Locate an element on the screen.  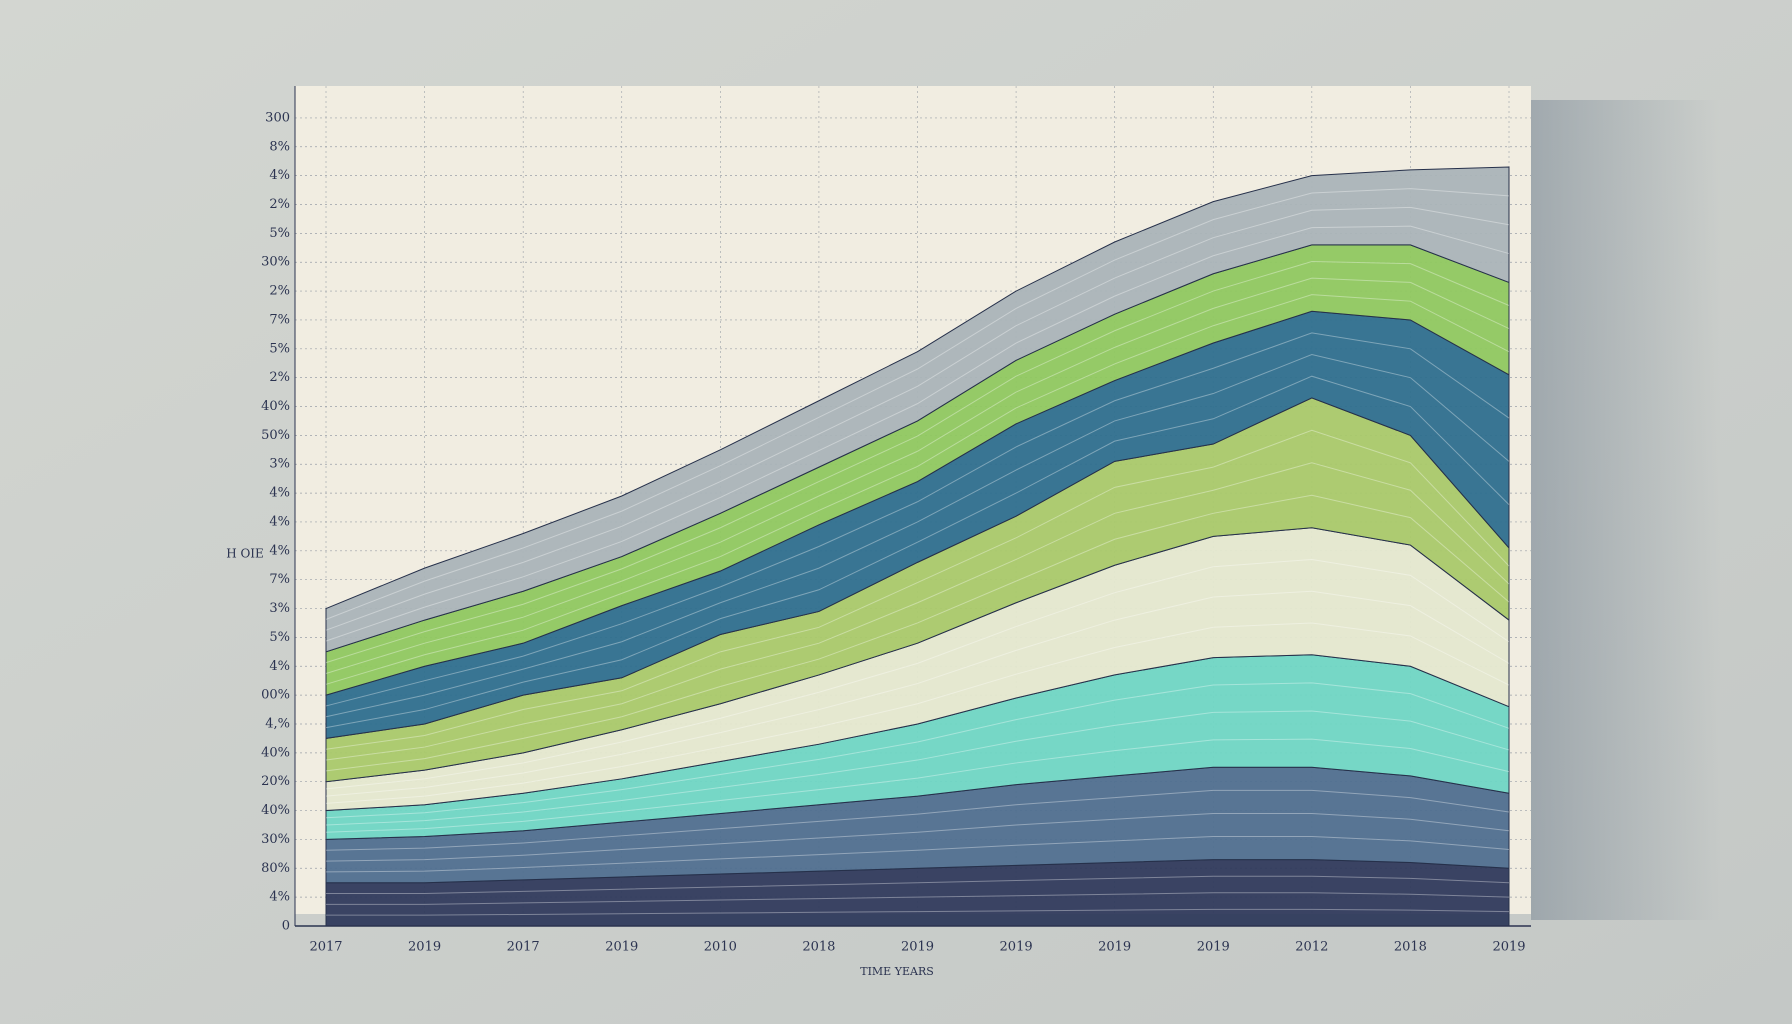
y-tick-label: 0 is located at coordinates (286, 926).